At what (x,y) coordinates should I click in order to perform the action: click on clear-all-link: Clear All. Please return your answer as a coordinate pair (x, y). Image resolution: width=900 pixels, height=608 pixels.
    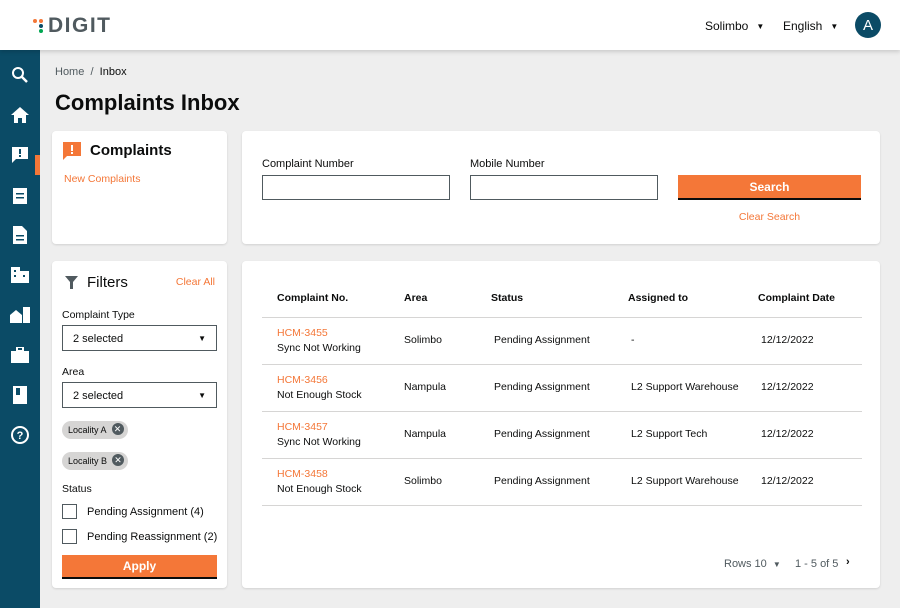
    Looking at the image, I should click on (195, 282).